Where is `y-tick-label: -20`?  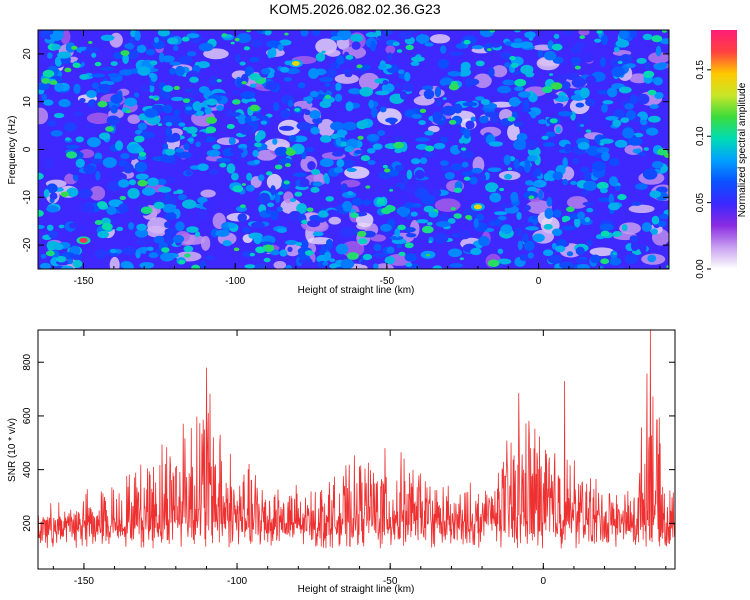
y-tick-label: -20 is located at coordinates (27, 244).